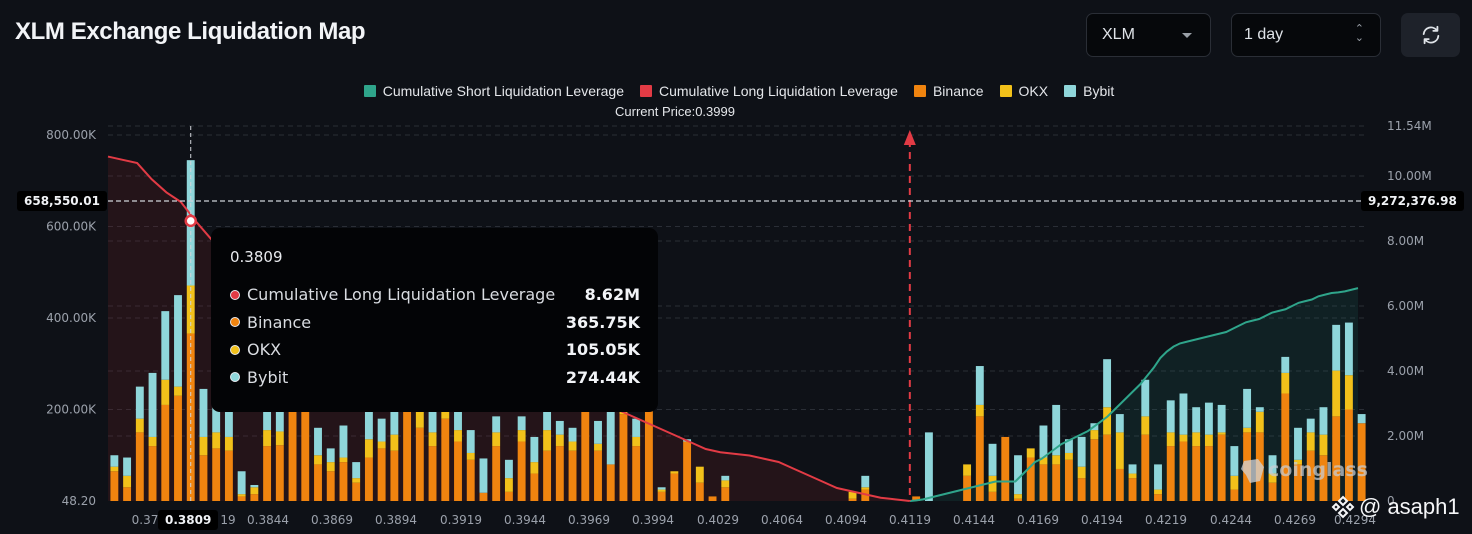  What do you see at coordinates (1318, 470) in the screenshot?
I see `coinglass-brand-text: coinglass` at bounding box center [1318, 470].